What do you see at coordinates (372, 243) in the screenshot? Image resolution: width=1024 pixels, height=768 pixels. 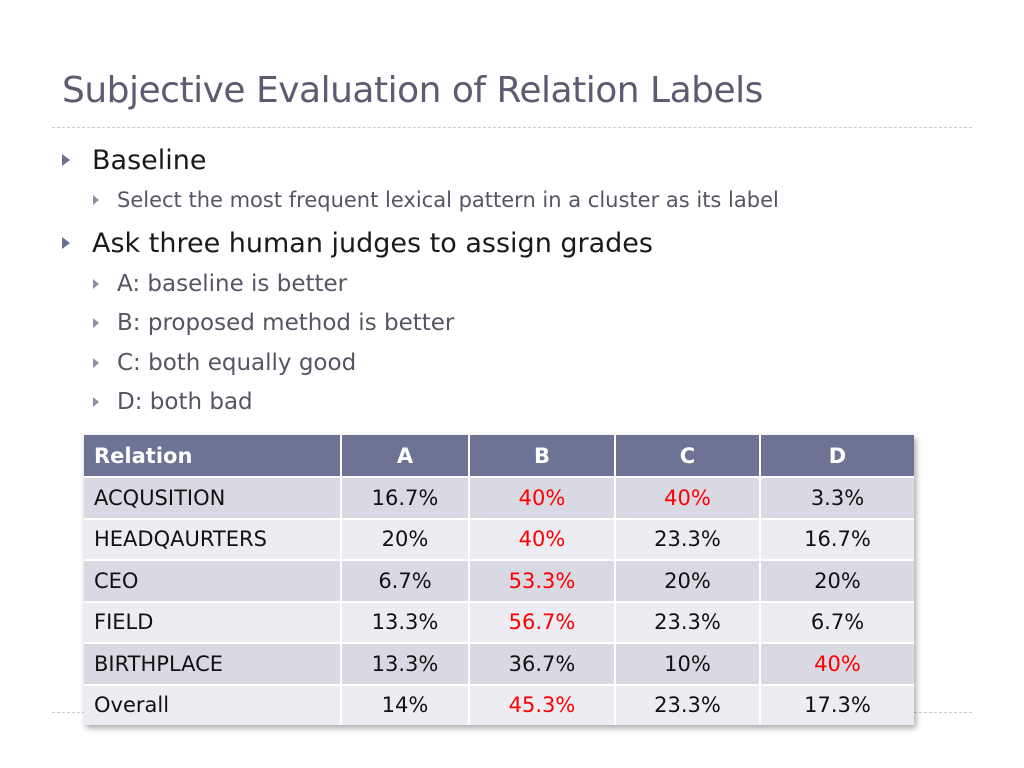 I see `bullet-text: Ask three human judges to assign grades` at bounding box center [372, 243].